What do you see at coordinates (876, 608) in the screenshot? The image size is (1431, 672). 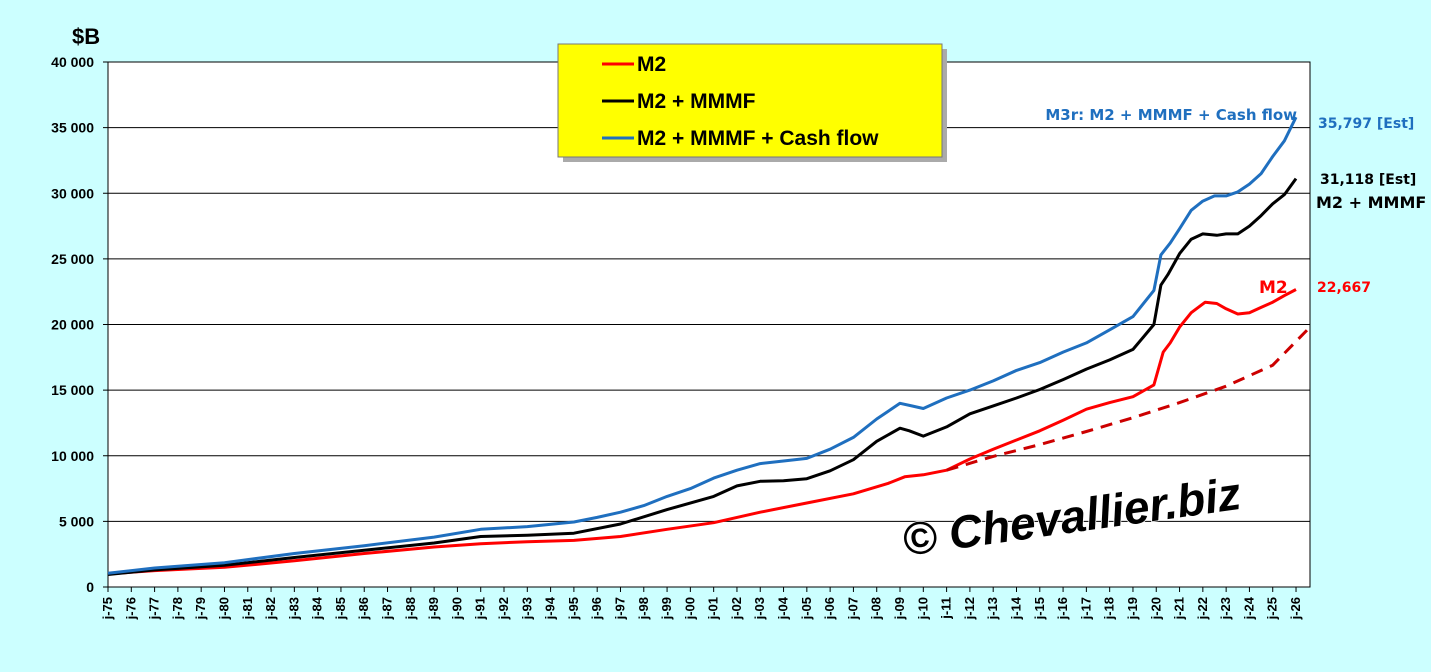 I see `x-tick-label: j-08` at bounding box center [876, 608].